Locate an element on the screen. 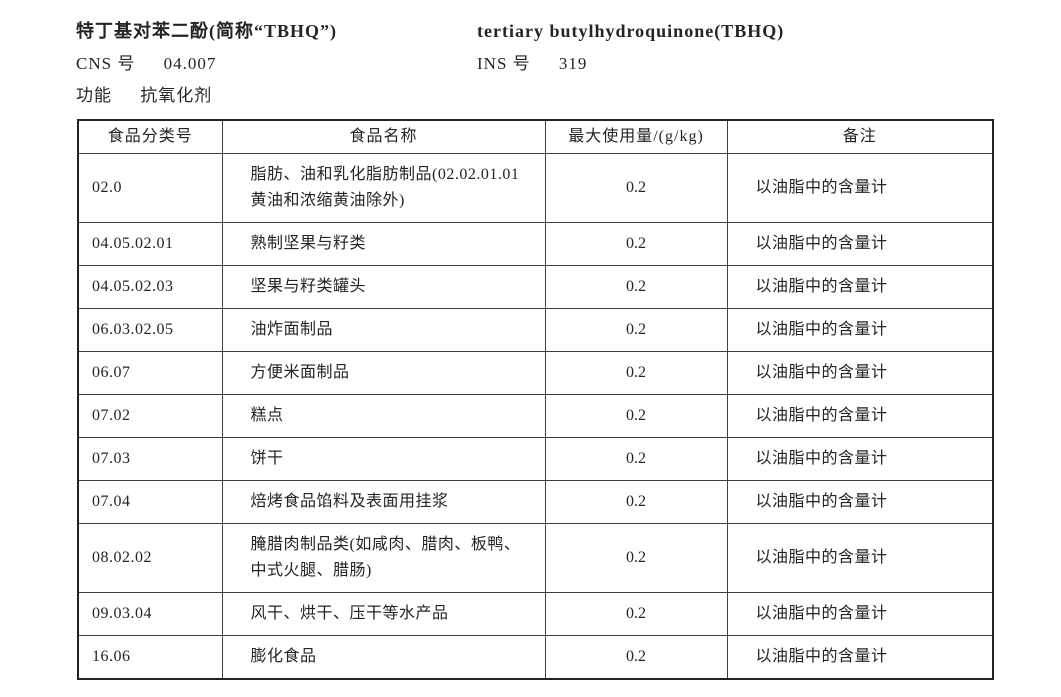  column-header-food-name: 食品名称 is located at coordinates (383, 136).